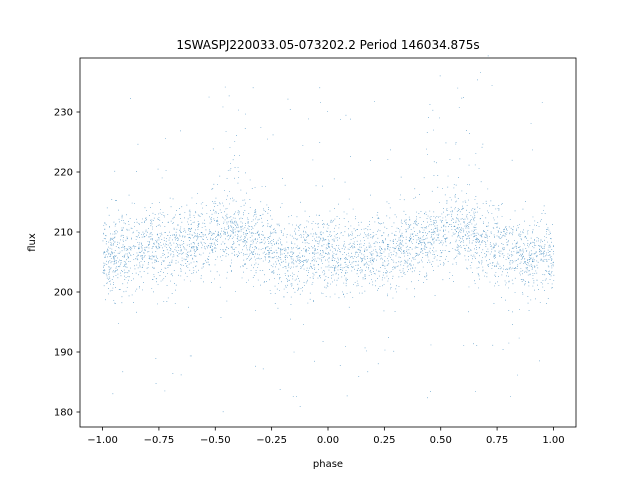 This screenshot has width=640, height=480. I want to click on x-tick-label: −0.25, so click(271, 440).